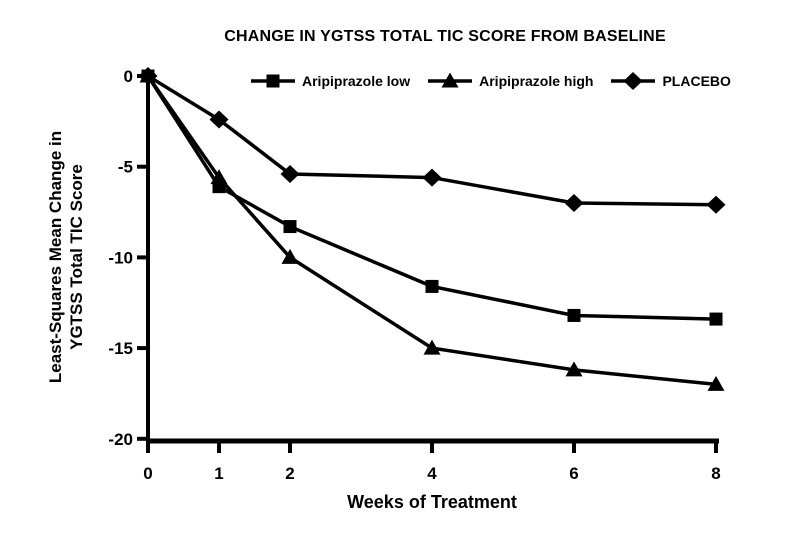 The image size is (797, 542). What do you see at coordinates (432, 473) in the screenshot?
I see `x-tick-label: 4` at bounding box center [432, 473].